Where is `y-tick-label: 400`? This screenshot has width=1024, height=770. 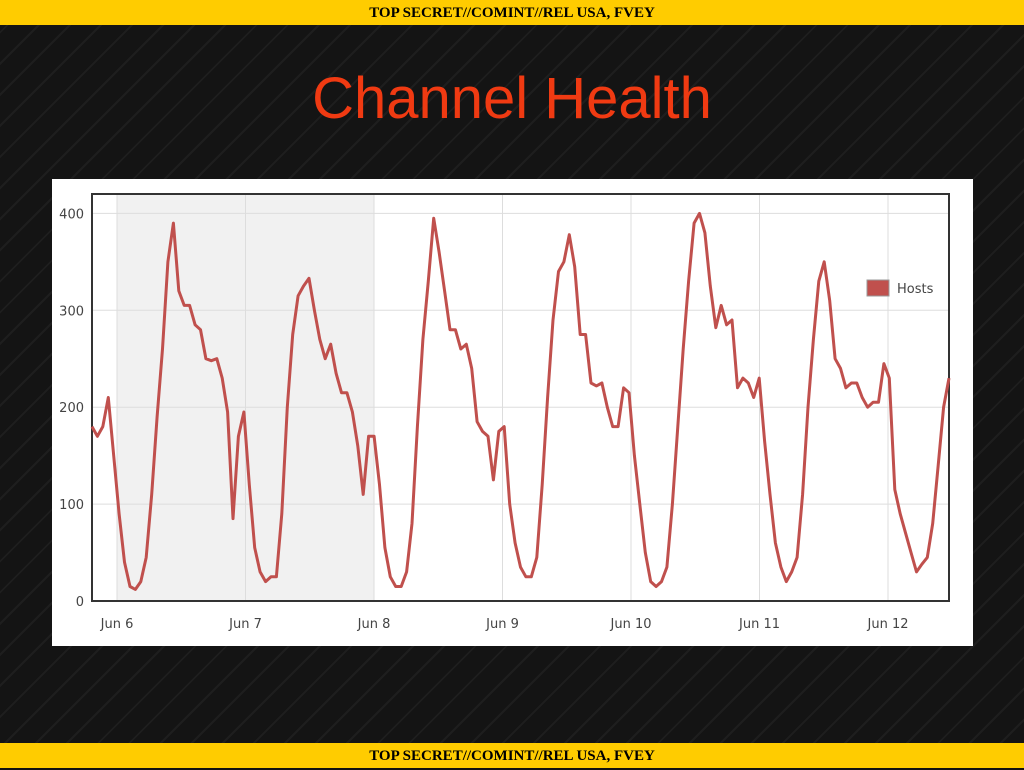 y-tick-label: 400 is located at coordinates (71, 214).